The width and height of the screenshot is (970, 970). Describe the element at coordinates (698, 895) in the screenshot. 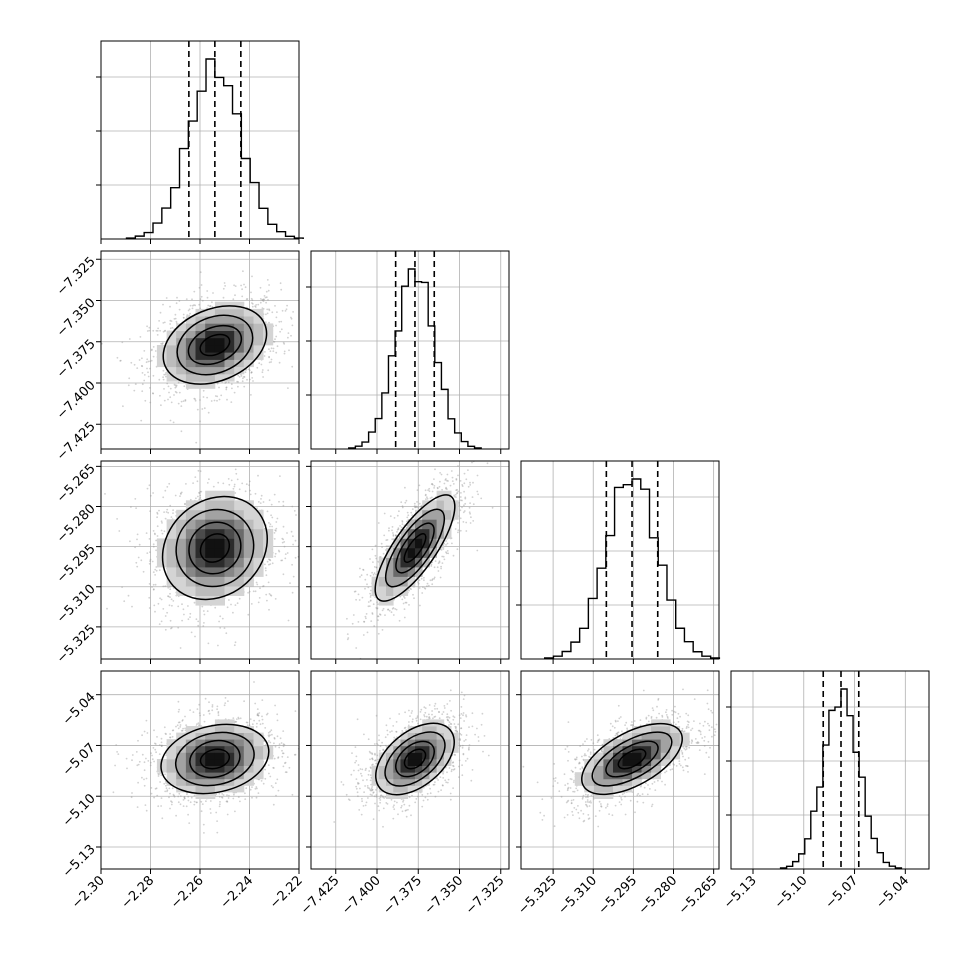

I see `x-tick-label-2-4: −5.265` at that location.